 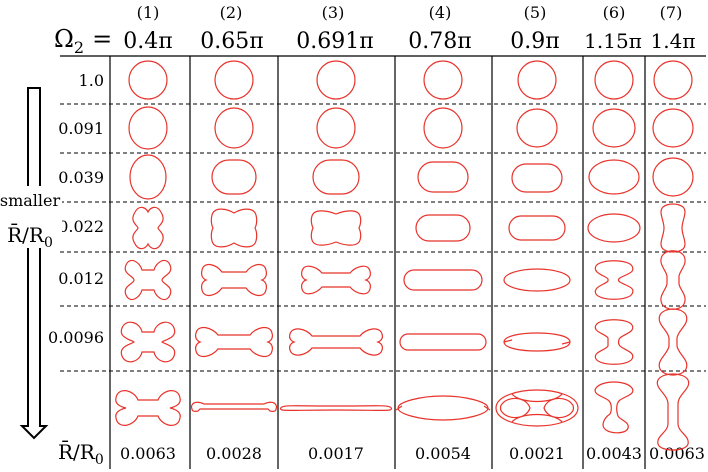 I want to click on row-label-2: 0.091, so click(x=81, y=128).